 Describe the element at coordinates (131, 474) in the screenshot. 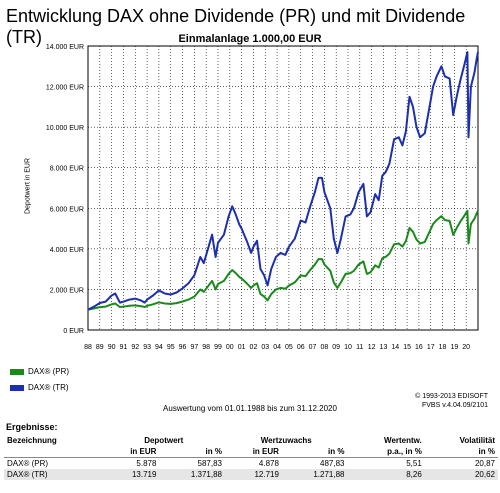

I see `row-depot-eur: 13.719` at that location.